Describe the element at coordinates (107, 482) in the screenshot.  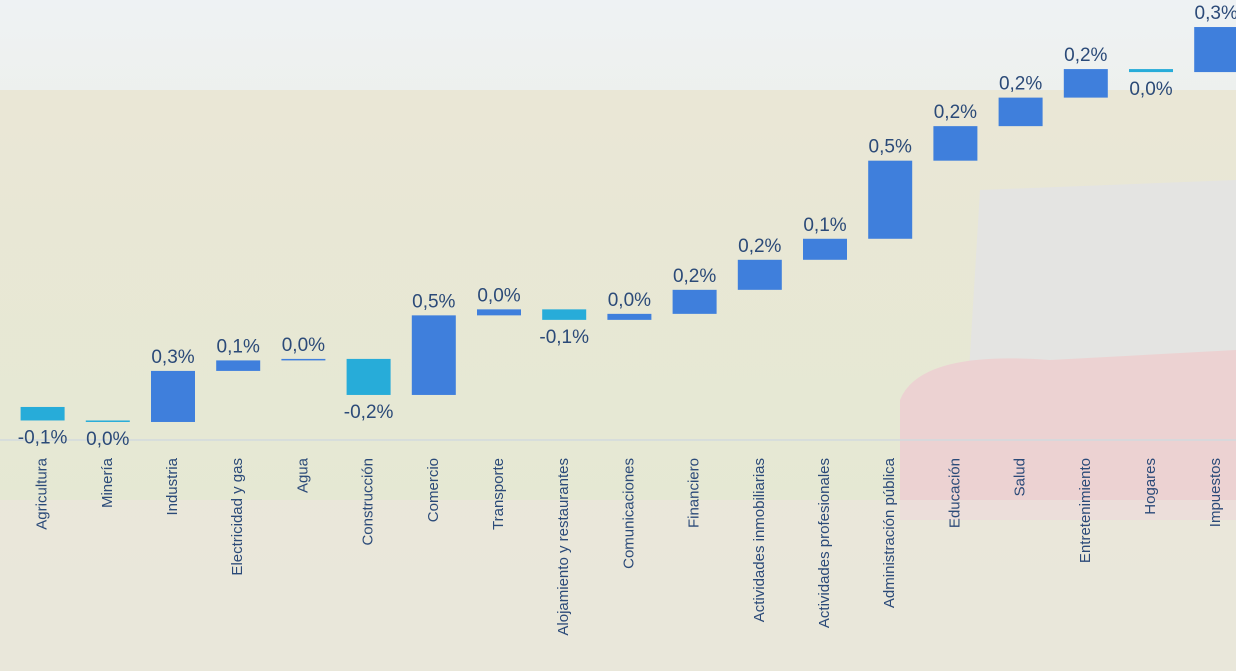
I see `x-tick-label: Minería` at that location.